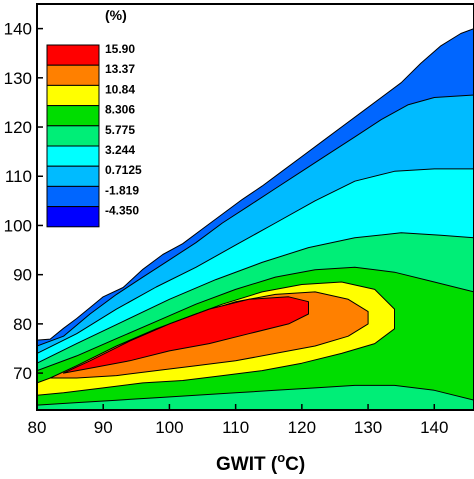  What do you see at coordinates (434, 427) in the screenshot?
I see `x-tick-label: 140` at bounding box center [434, 427].